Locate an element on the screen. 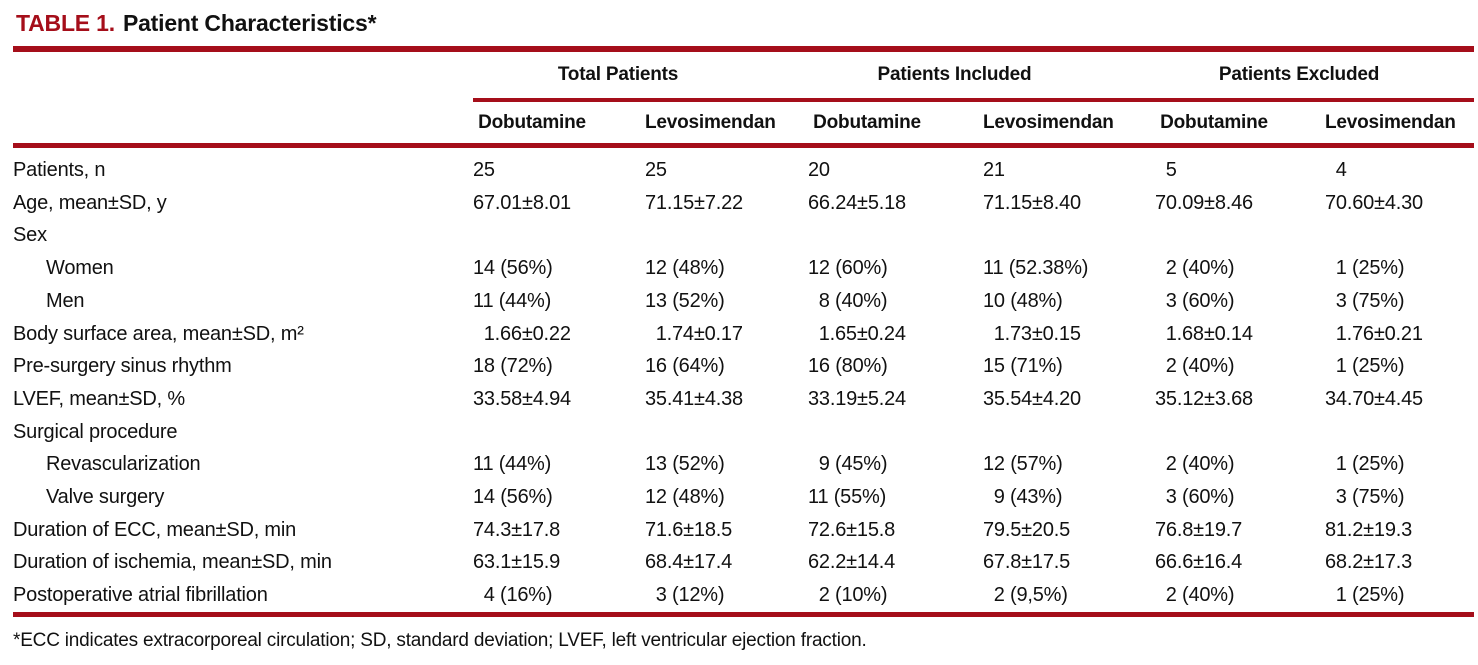  value-cell: 2 (9,5%) is located at coordinates (1069, 598).